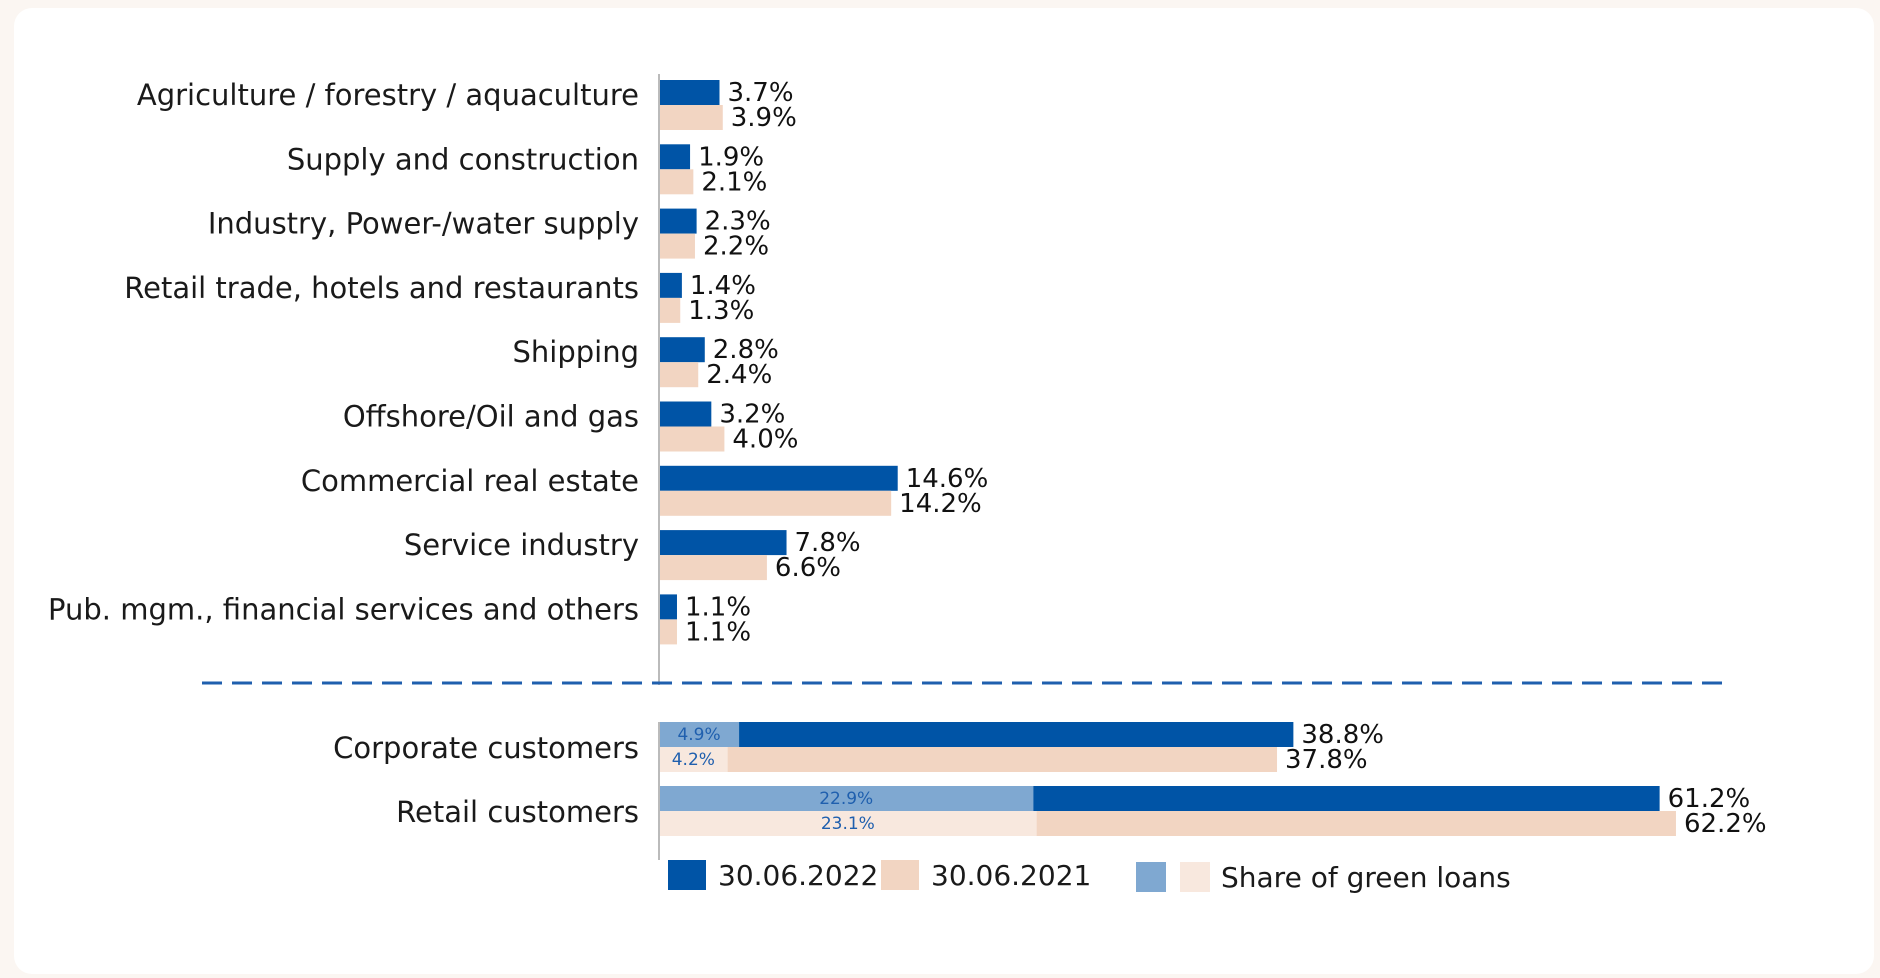  What do you see at coordinates (900, 875) in the screenshot?
I see `legend-swatch-2021` at bounding box center [900, 875].